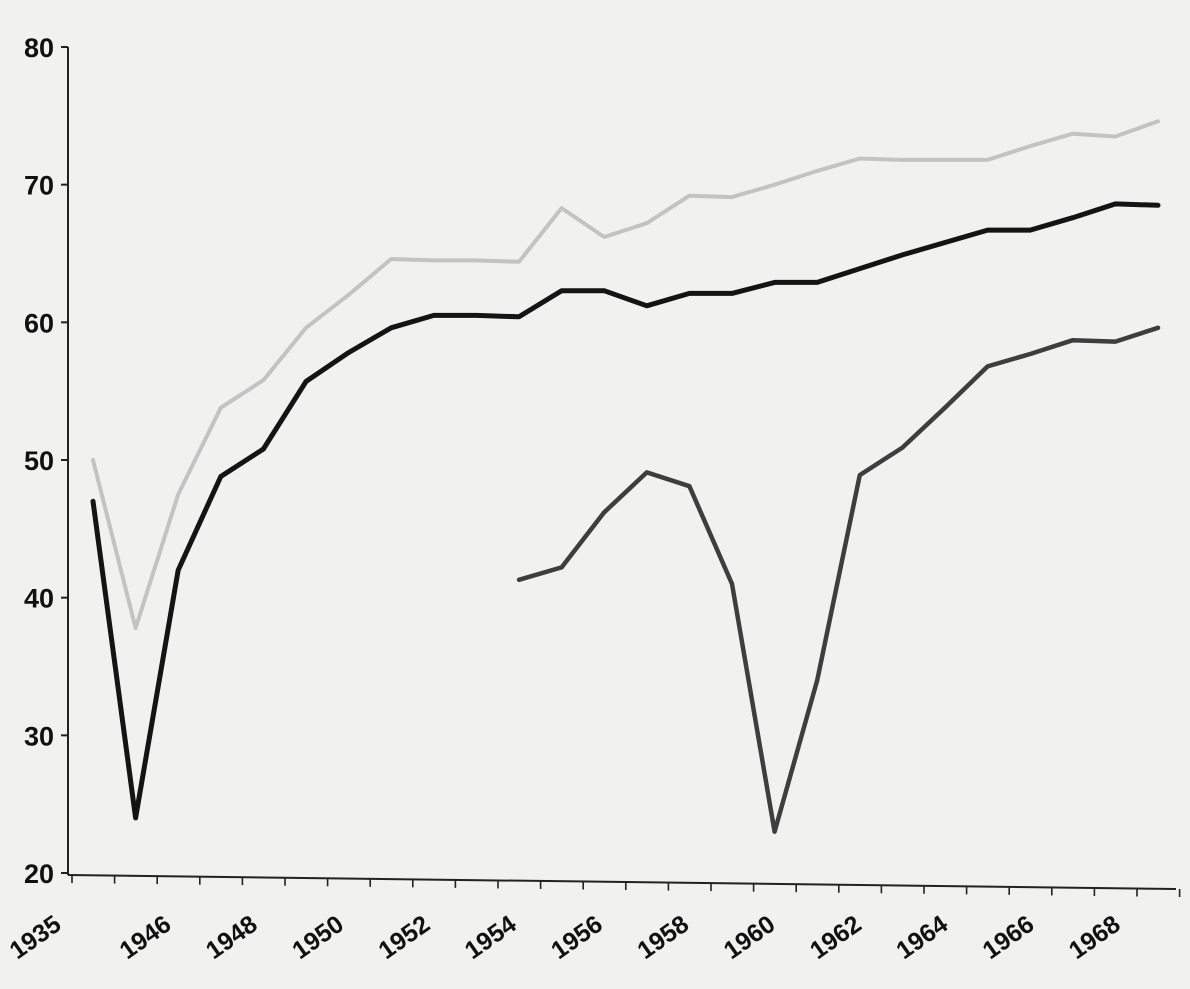  Describe the element at coordinates (622, 882) in the screenshot. I see `x-axis-line` at that location.